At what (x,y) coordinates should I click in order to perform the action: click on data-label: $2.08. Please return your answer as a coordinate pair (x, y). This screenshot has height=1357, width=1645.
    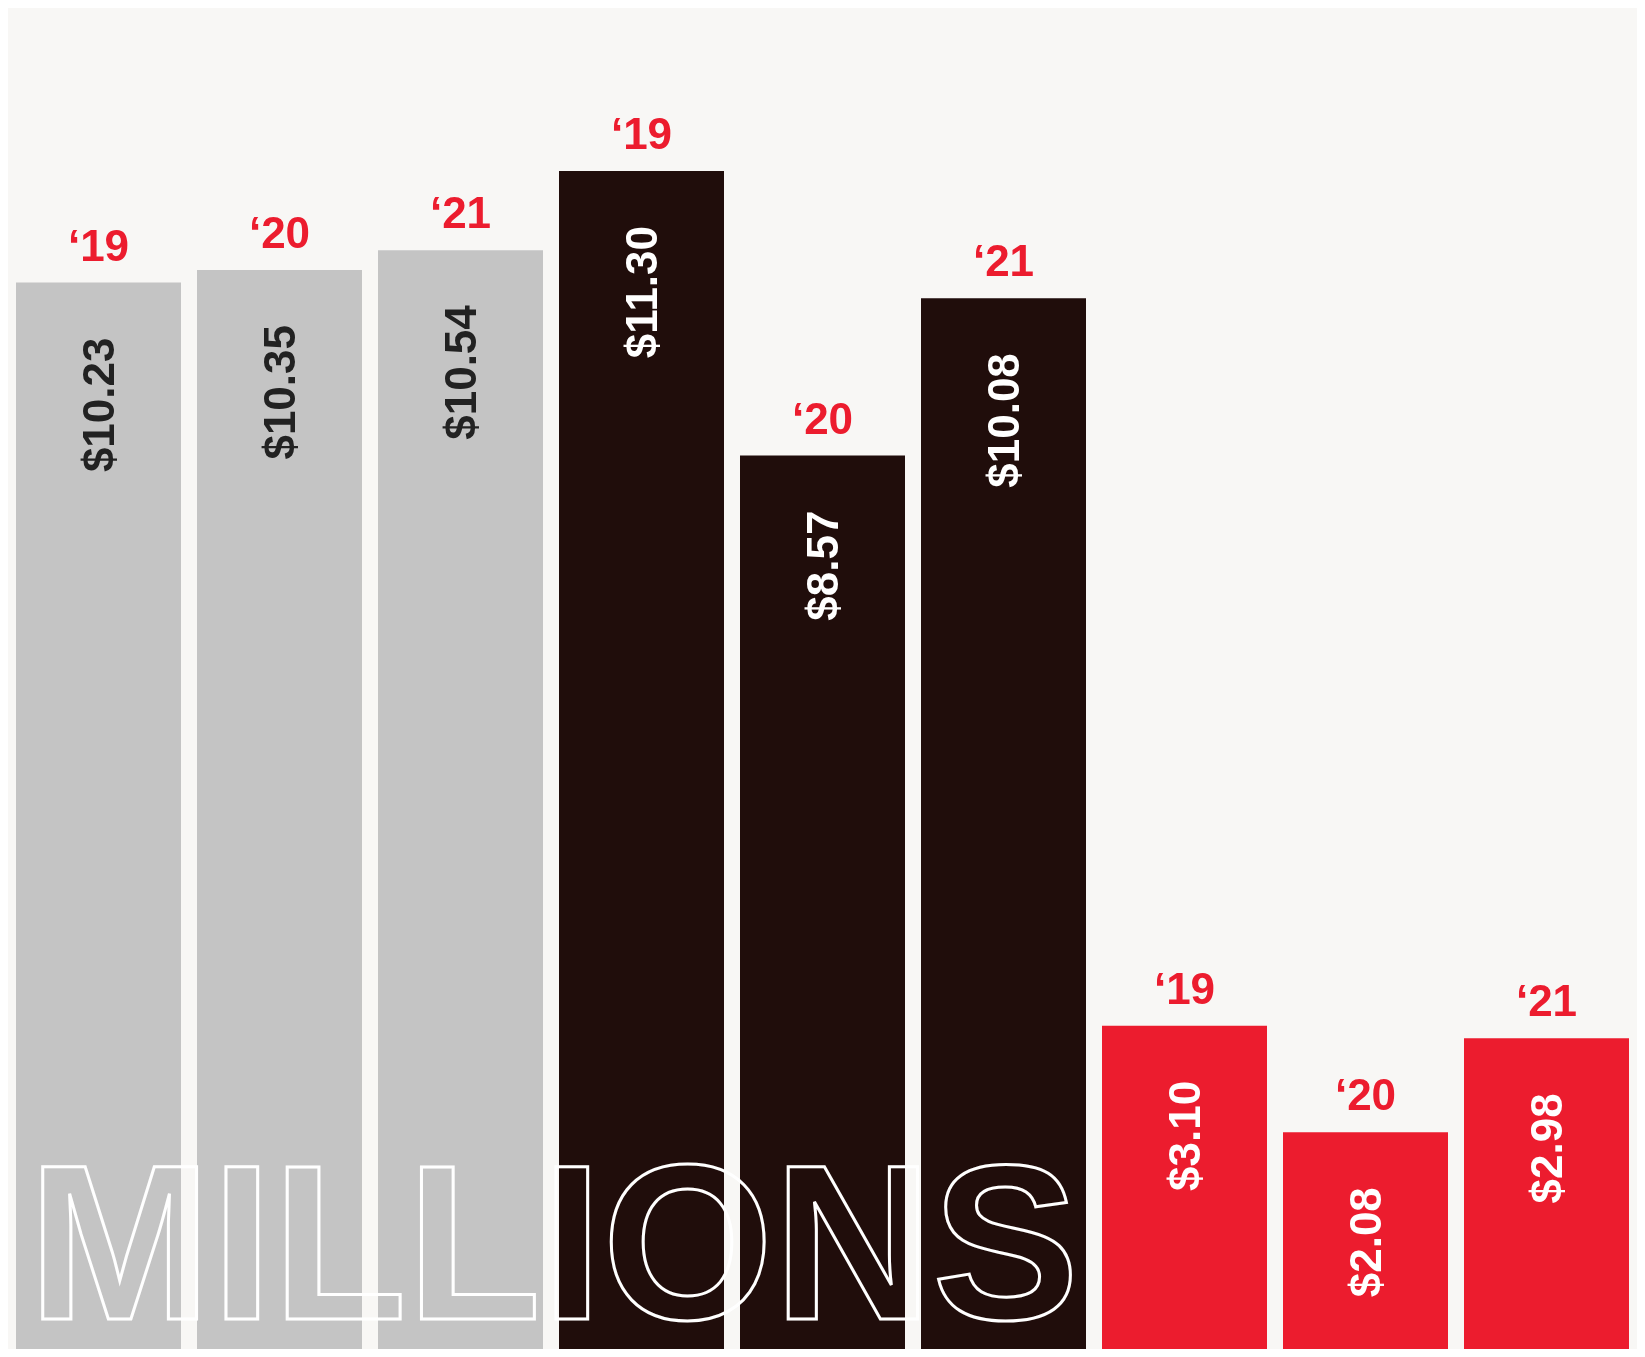
    Looking at the image, I should click on (1365, 1242).